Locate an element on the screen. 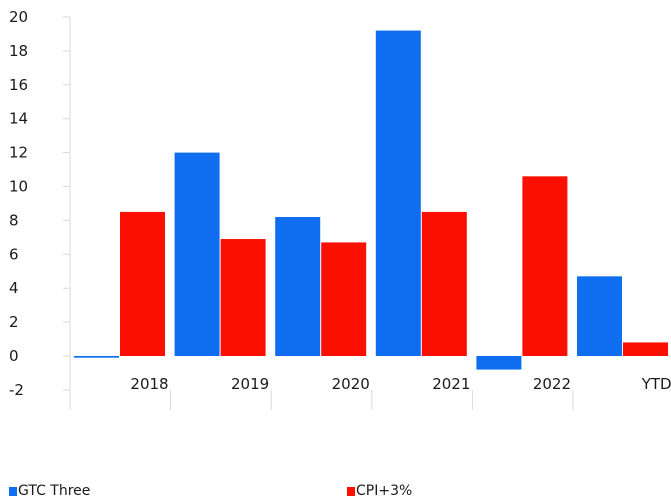 The height and width of the screenshot is (502, 671). bar-gtc-three-2021 is located at coordinates (398, 193).